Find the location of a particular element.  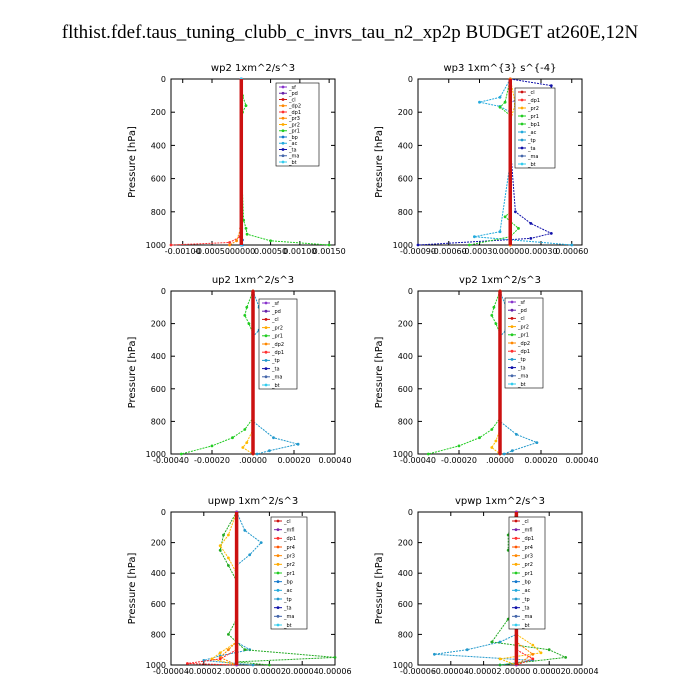

series-line-pr1 is located at coordinates (248, 373).